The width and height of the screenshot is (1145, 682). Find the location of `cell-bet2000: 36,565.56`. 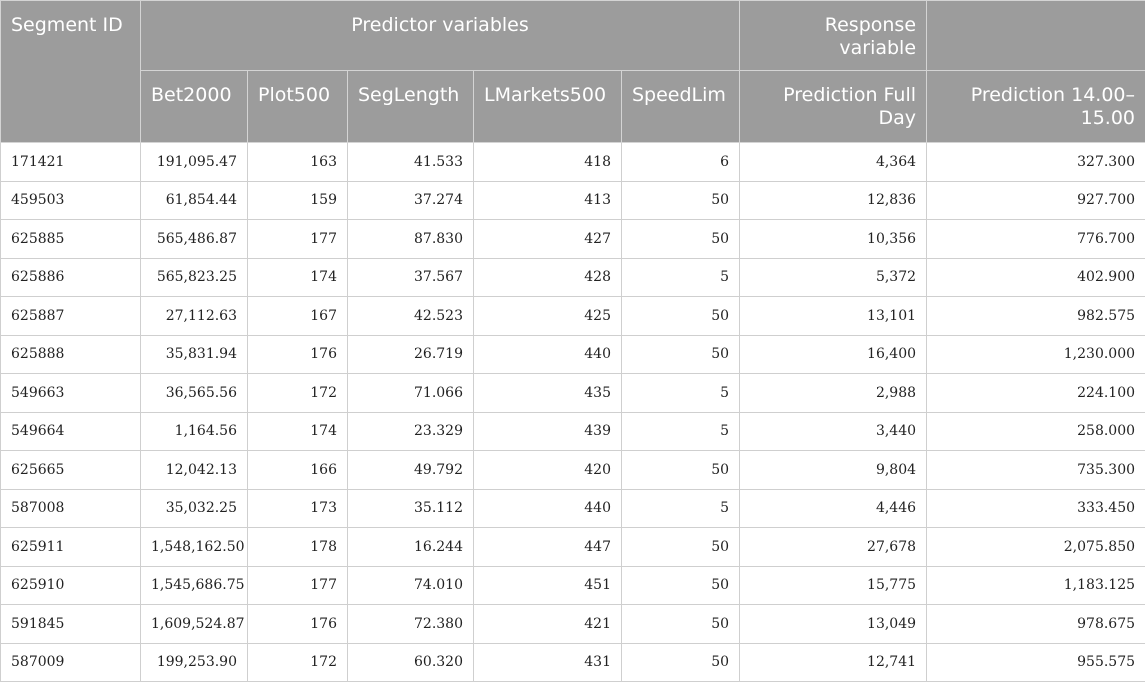

cell-bet2000: 36,565.56 is located at coordinates (194, 393).